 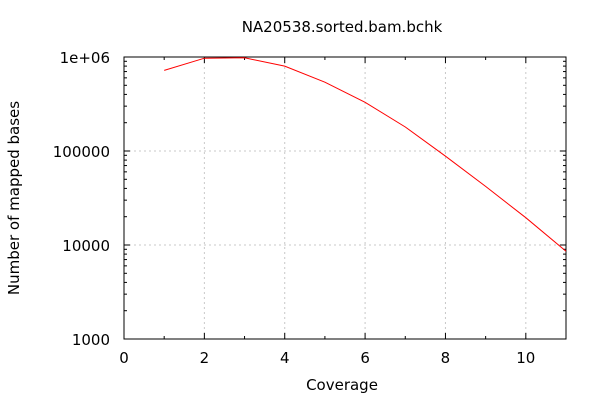 I want to click on y-tick-labels: 1000 10000 100000 1e+06, so click(x=81, y=199).